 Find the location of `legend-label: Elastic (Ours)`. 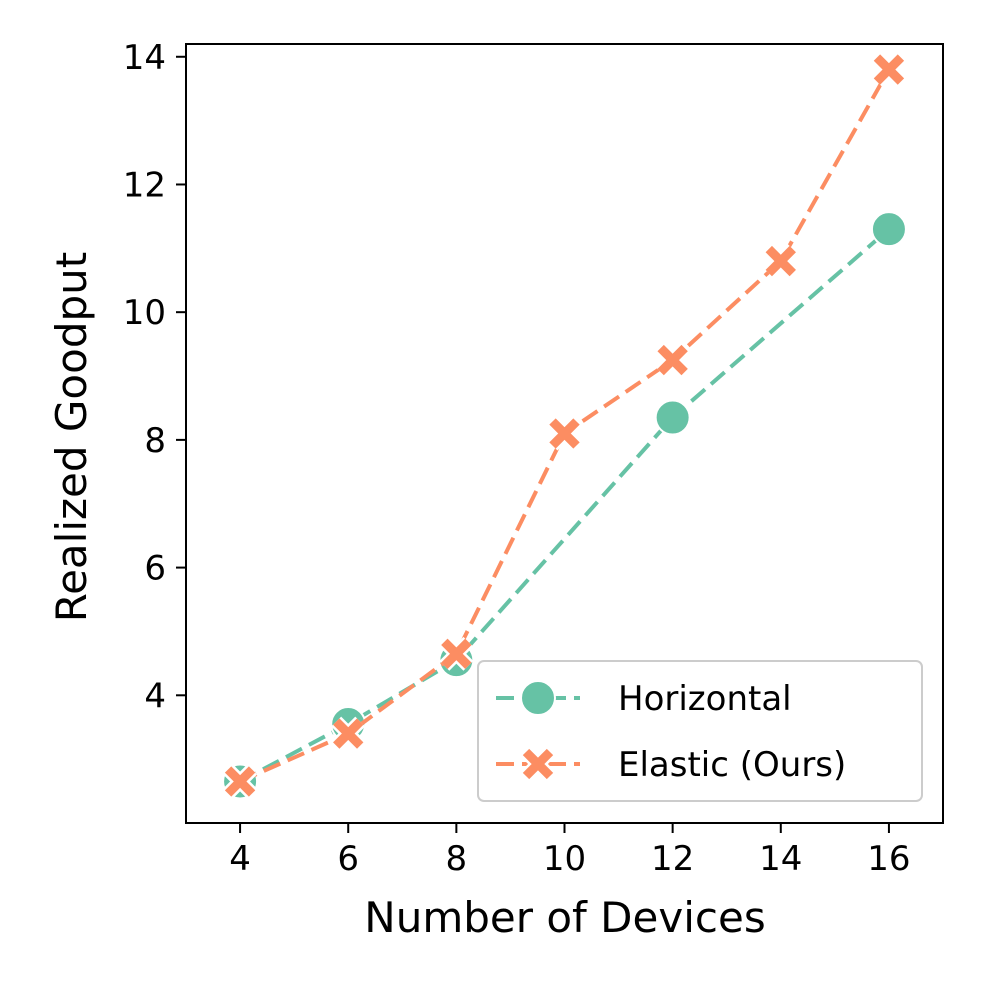

legend-label: Elastic (Ours) is located at coordinates (732, 765).